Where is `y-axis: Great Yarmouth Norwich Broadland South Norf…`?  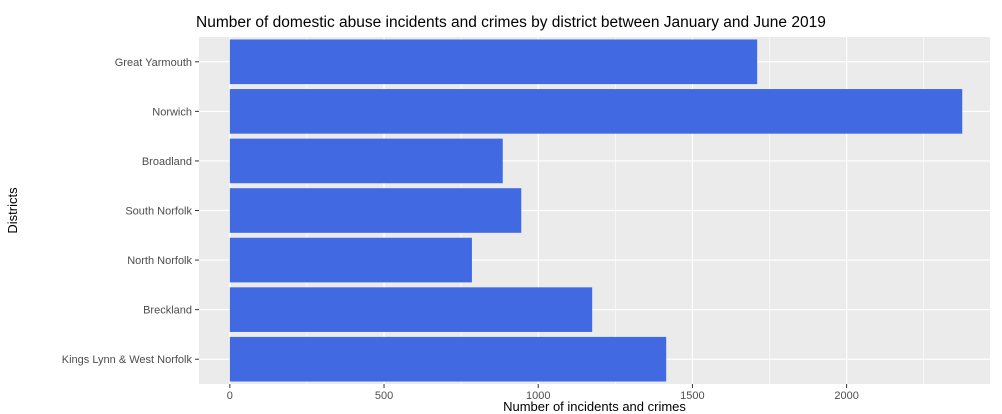
y-axis: Great Yarmouth Norwich Broadland South Norf… is located at coordinates (130, 211).